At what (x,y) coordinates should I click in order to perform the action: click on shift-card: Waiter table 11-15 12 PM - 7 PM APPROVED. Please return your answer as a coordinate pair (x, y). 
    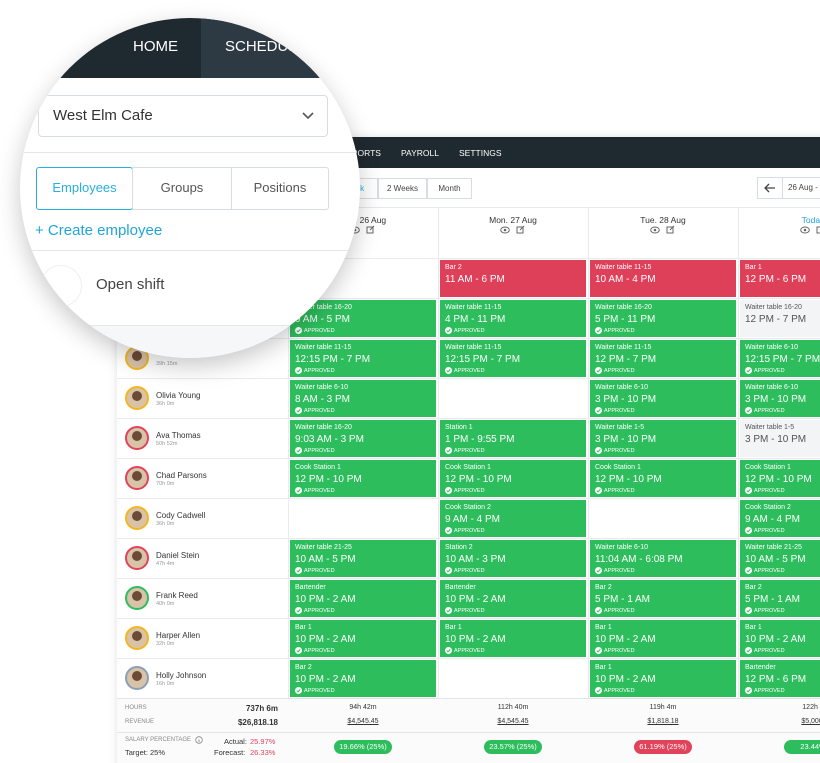
    Looking at the image, I should click on (663, 358).